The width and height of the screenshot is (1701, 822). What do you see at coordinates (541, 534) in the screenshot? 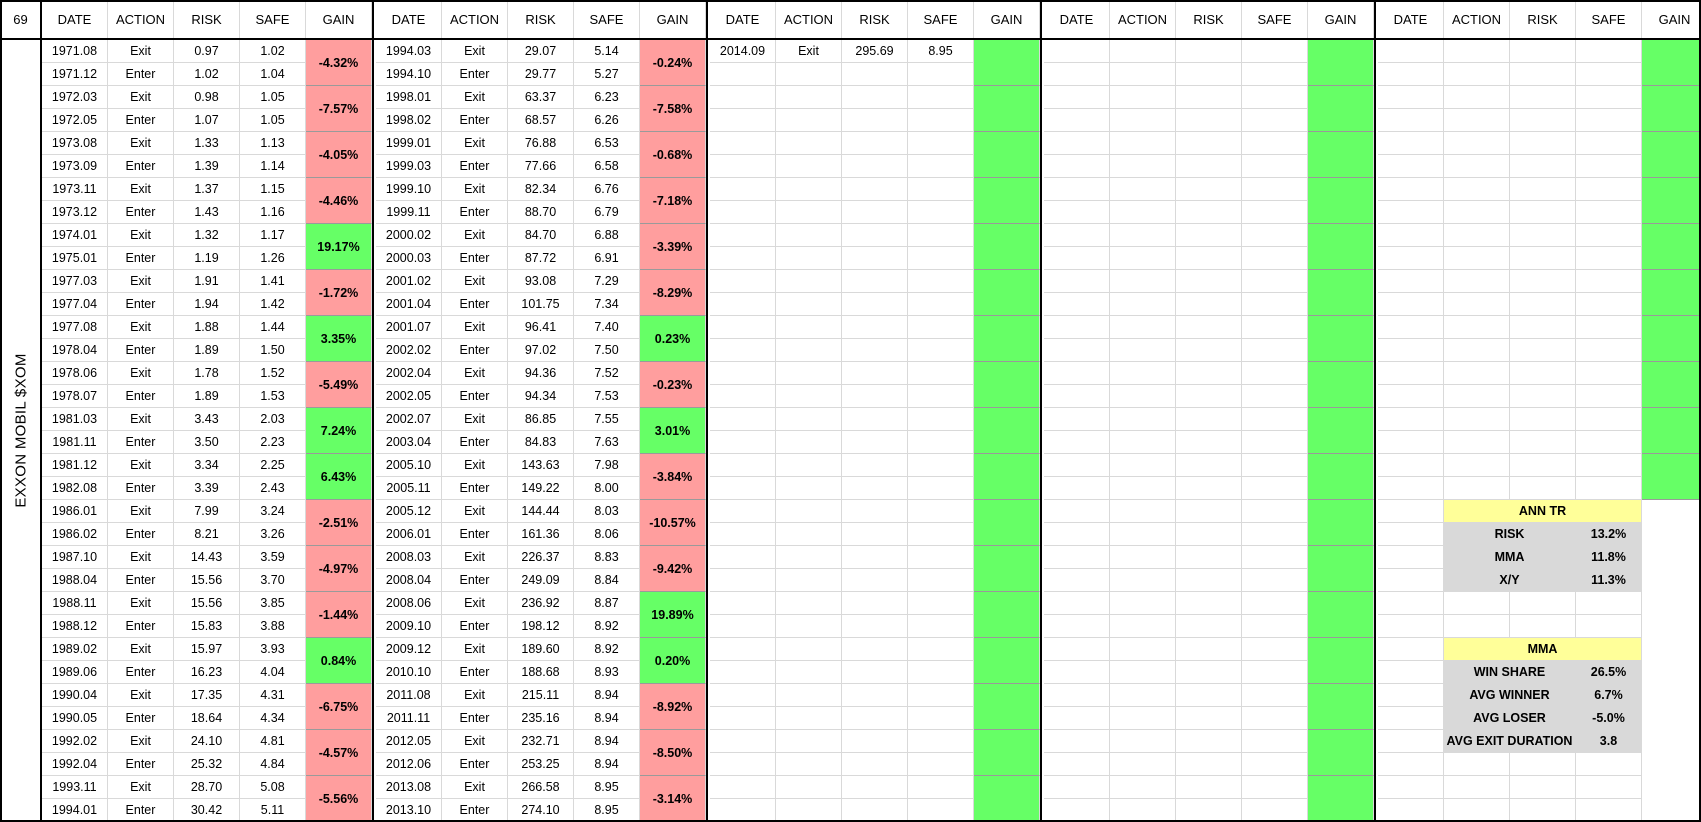
I see `table-cell: 161.36` at bounding box center [541, 534].